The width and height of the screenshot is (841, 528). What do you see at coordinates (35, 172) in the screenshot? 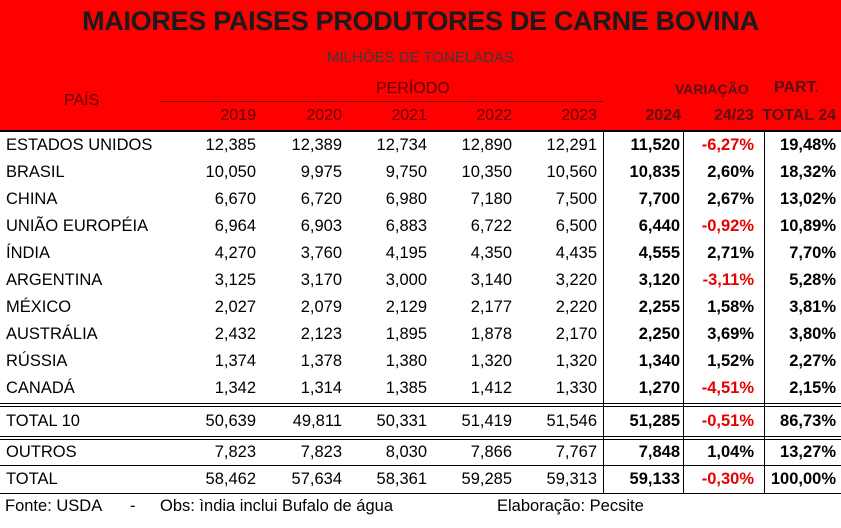
I see `country-name: BRASIL` at bounding box center [35, 172].